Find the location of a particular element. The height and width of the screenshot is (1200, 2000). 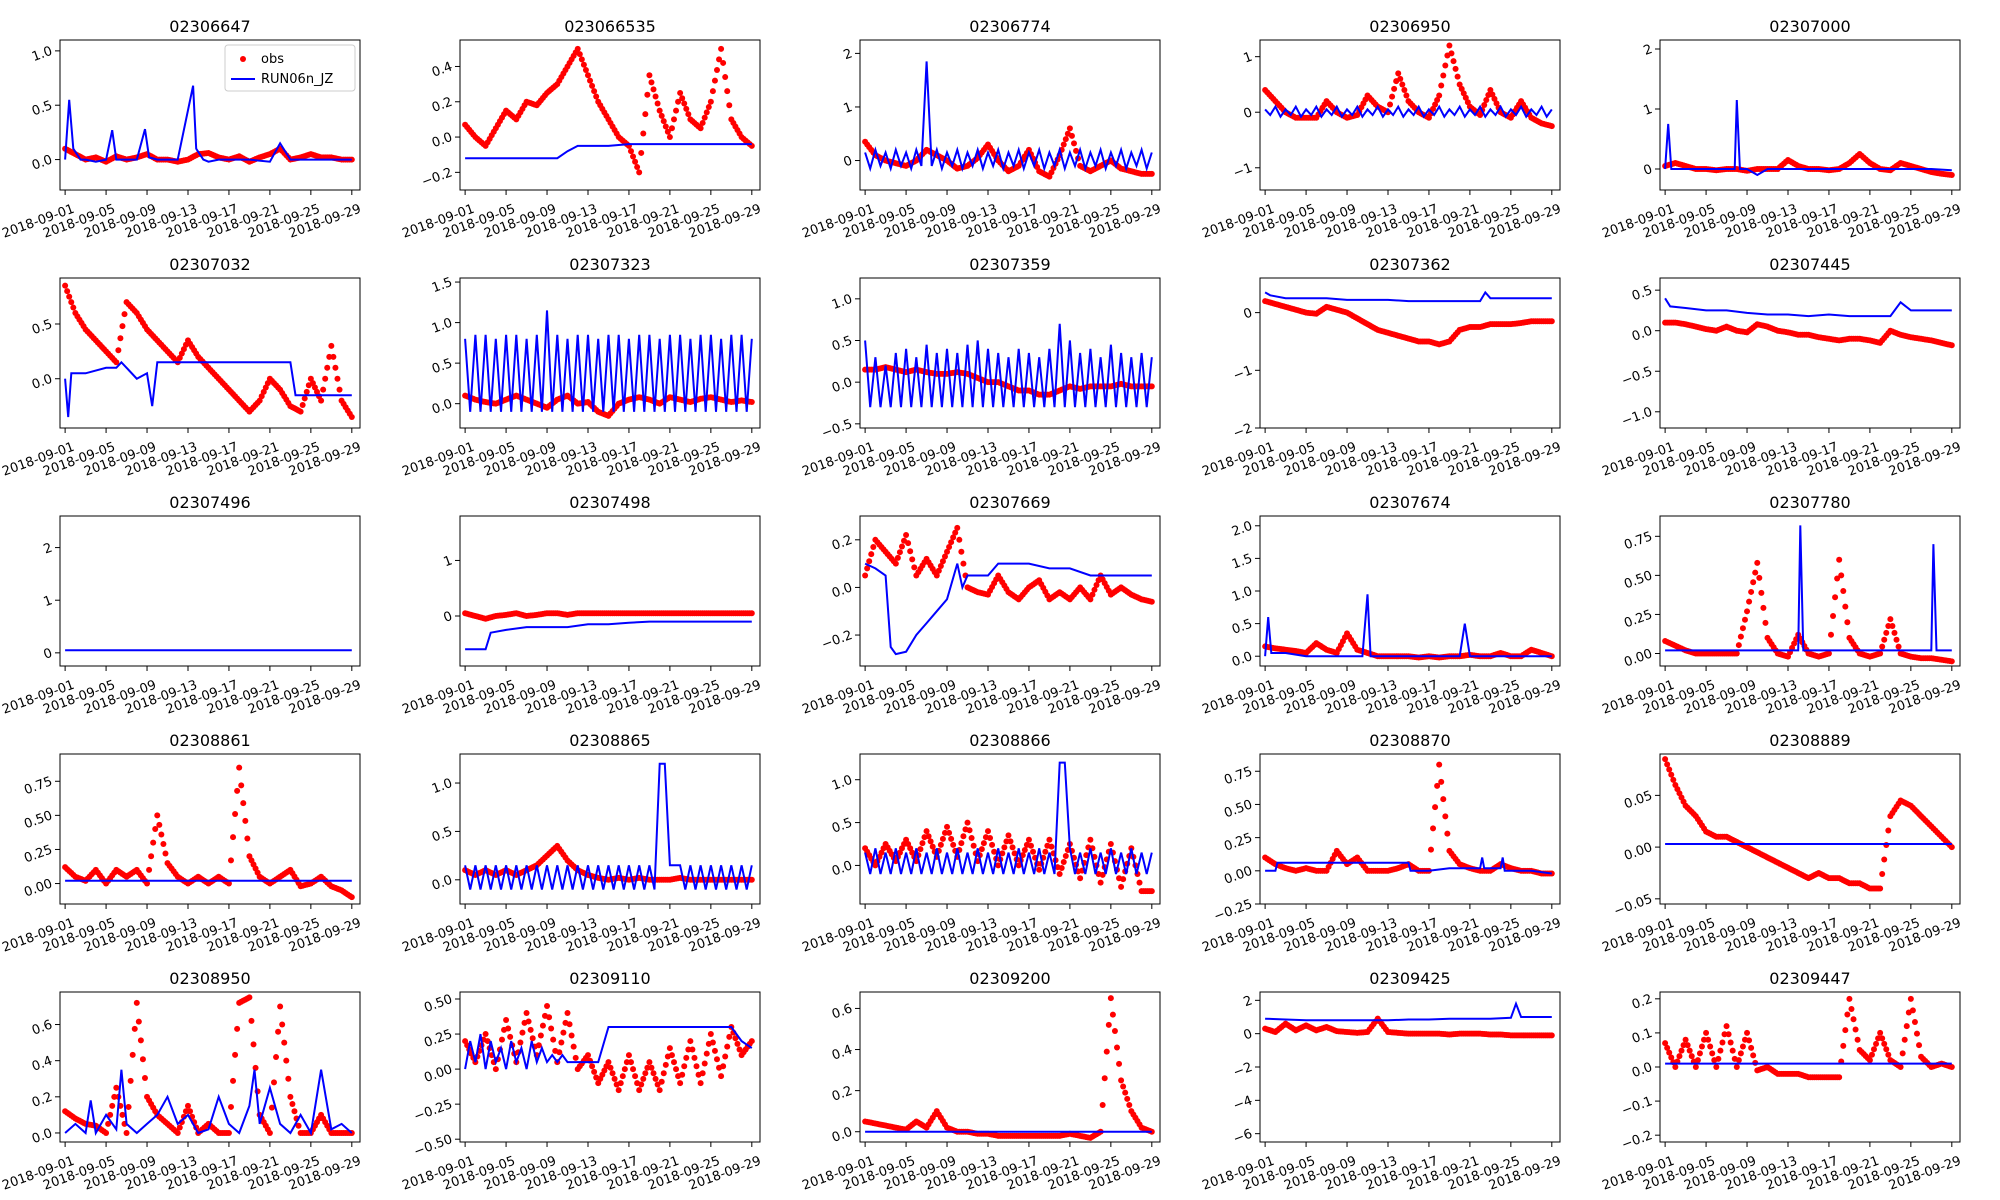

legend-model-label: RUN06n_JZ is located at coordinates (297, 79).